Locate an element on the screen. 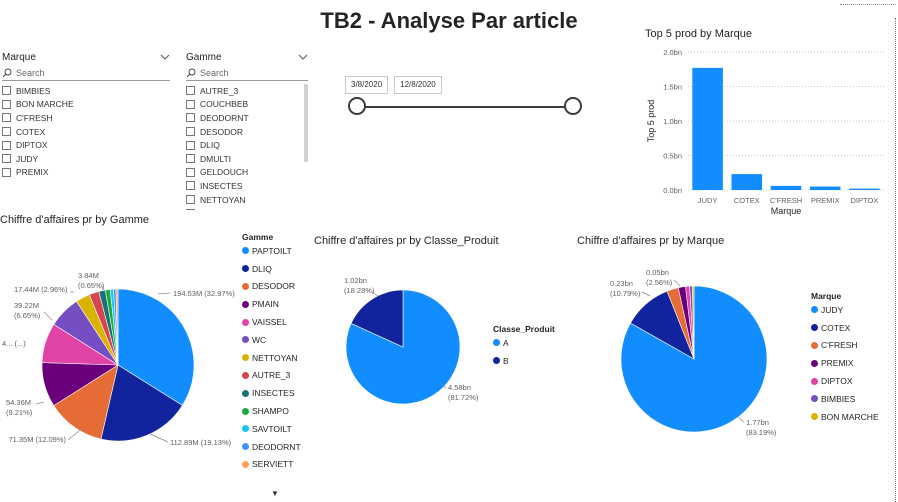 The width and height of the screenshot is (898, 502). legend-item: PAPTOILT is located at coordinates (271, 251).